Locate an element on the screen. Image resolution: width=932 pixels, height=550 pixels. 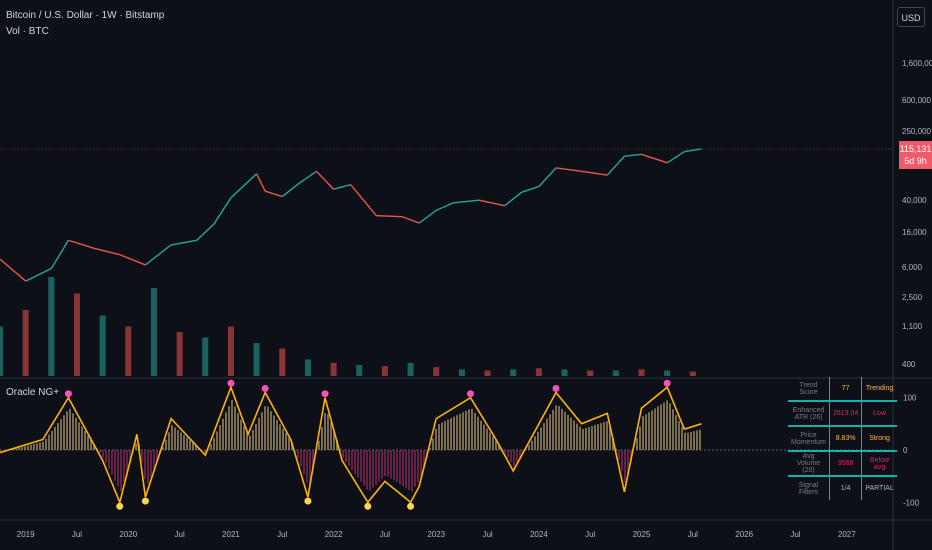
chart-title: Bitcoin / U.S. Dollar · 1W · Bitstamp is located at coordinates (85, 15).